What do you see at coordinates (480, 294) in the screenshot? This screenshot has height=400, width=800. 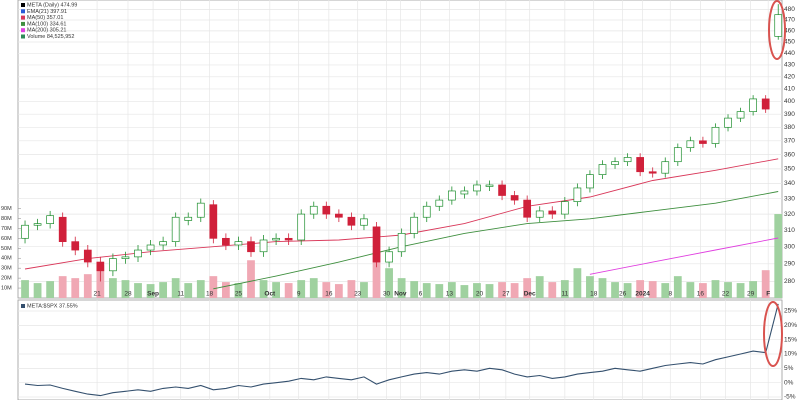 I see `x-tick-label: 20` at bounding box center [480, 294].